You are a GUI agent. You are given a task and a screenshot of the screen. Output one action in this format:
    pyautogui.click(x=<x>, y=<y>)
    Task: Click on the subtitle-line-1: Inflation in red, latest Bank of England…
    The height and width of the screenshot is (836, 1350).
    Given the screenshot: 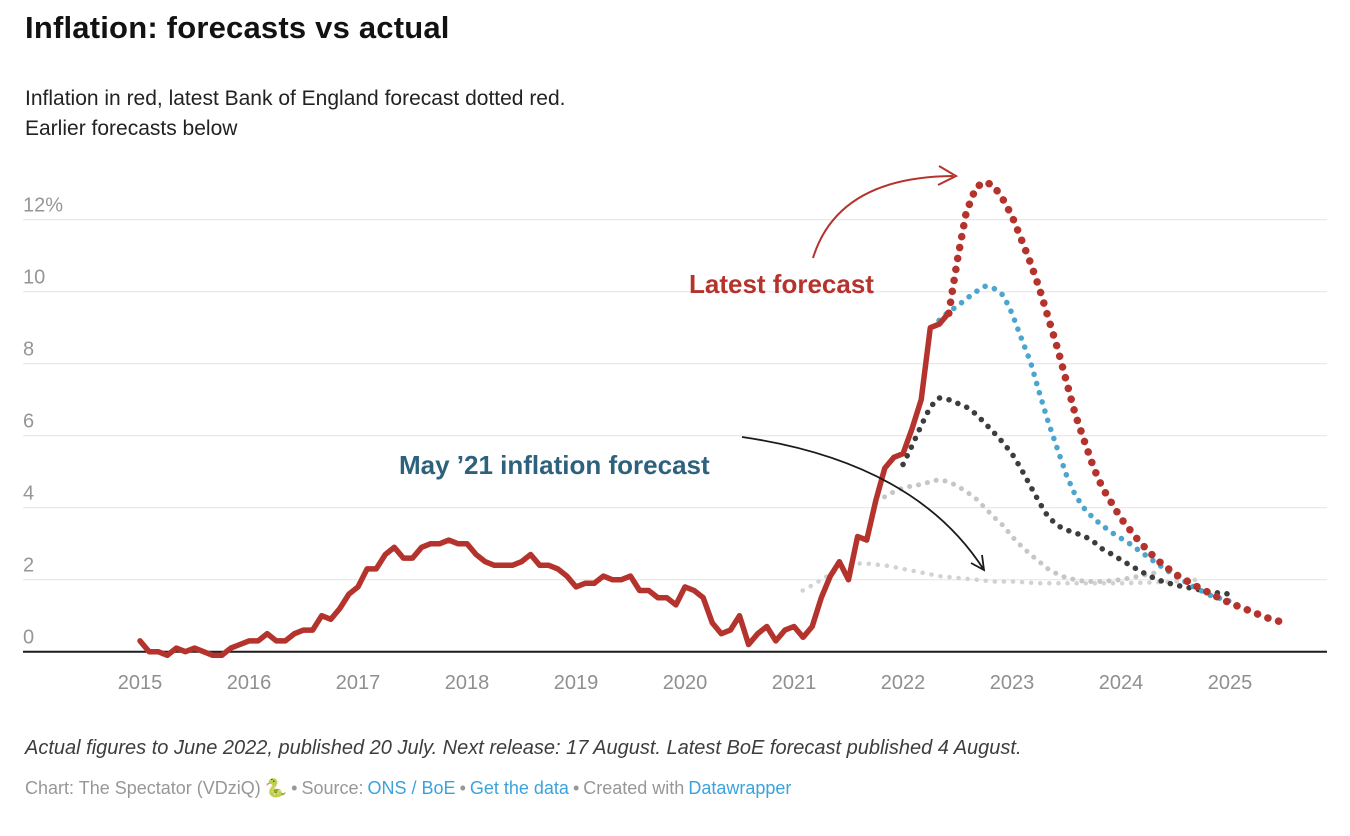 What is the action you would take?
    pyautogui.click(x=295, y=98)
    